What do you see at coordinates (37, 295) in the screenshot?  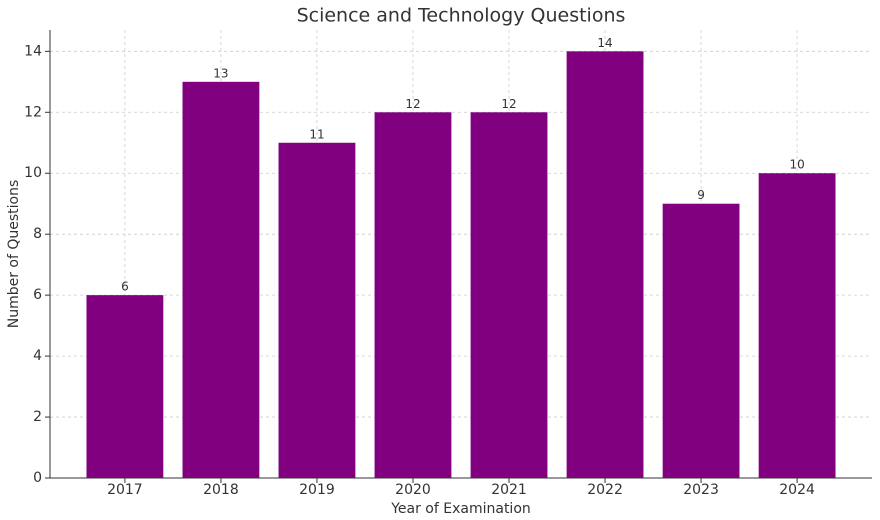 I see `y-tick-label: 6` at bounding box center [37, 295].